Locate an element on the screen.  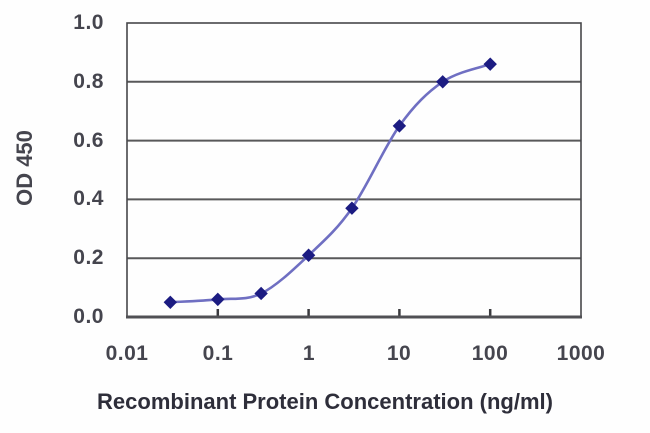
y-tick-label-0.6: 0.6 is located at coordinates (88, 140).